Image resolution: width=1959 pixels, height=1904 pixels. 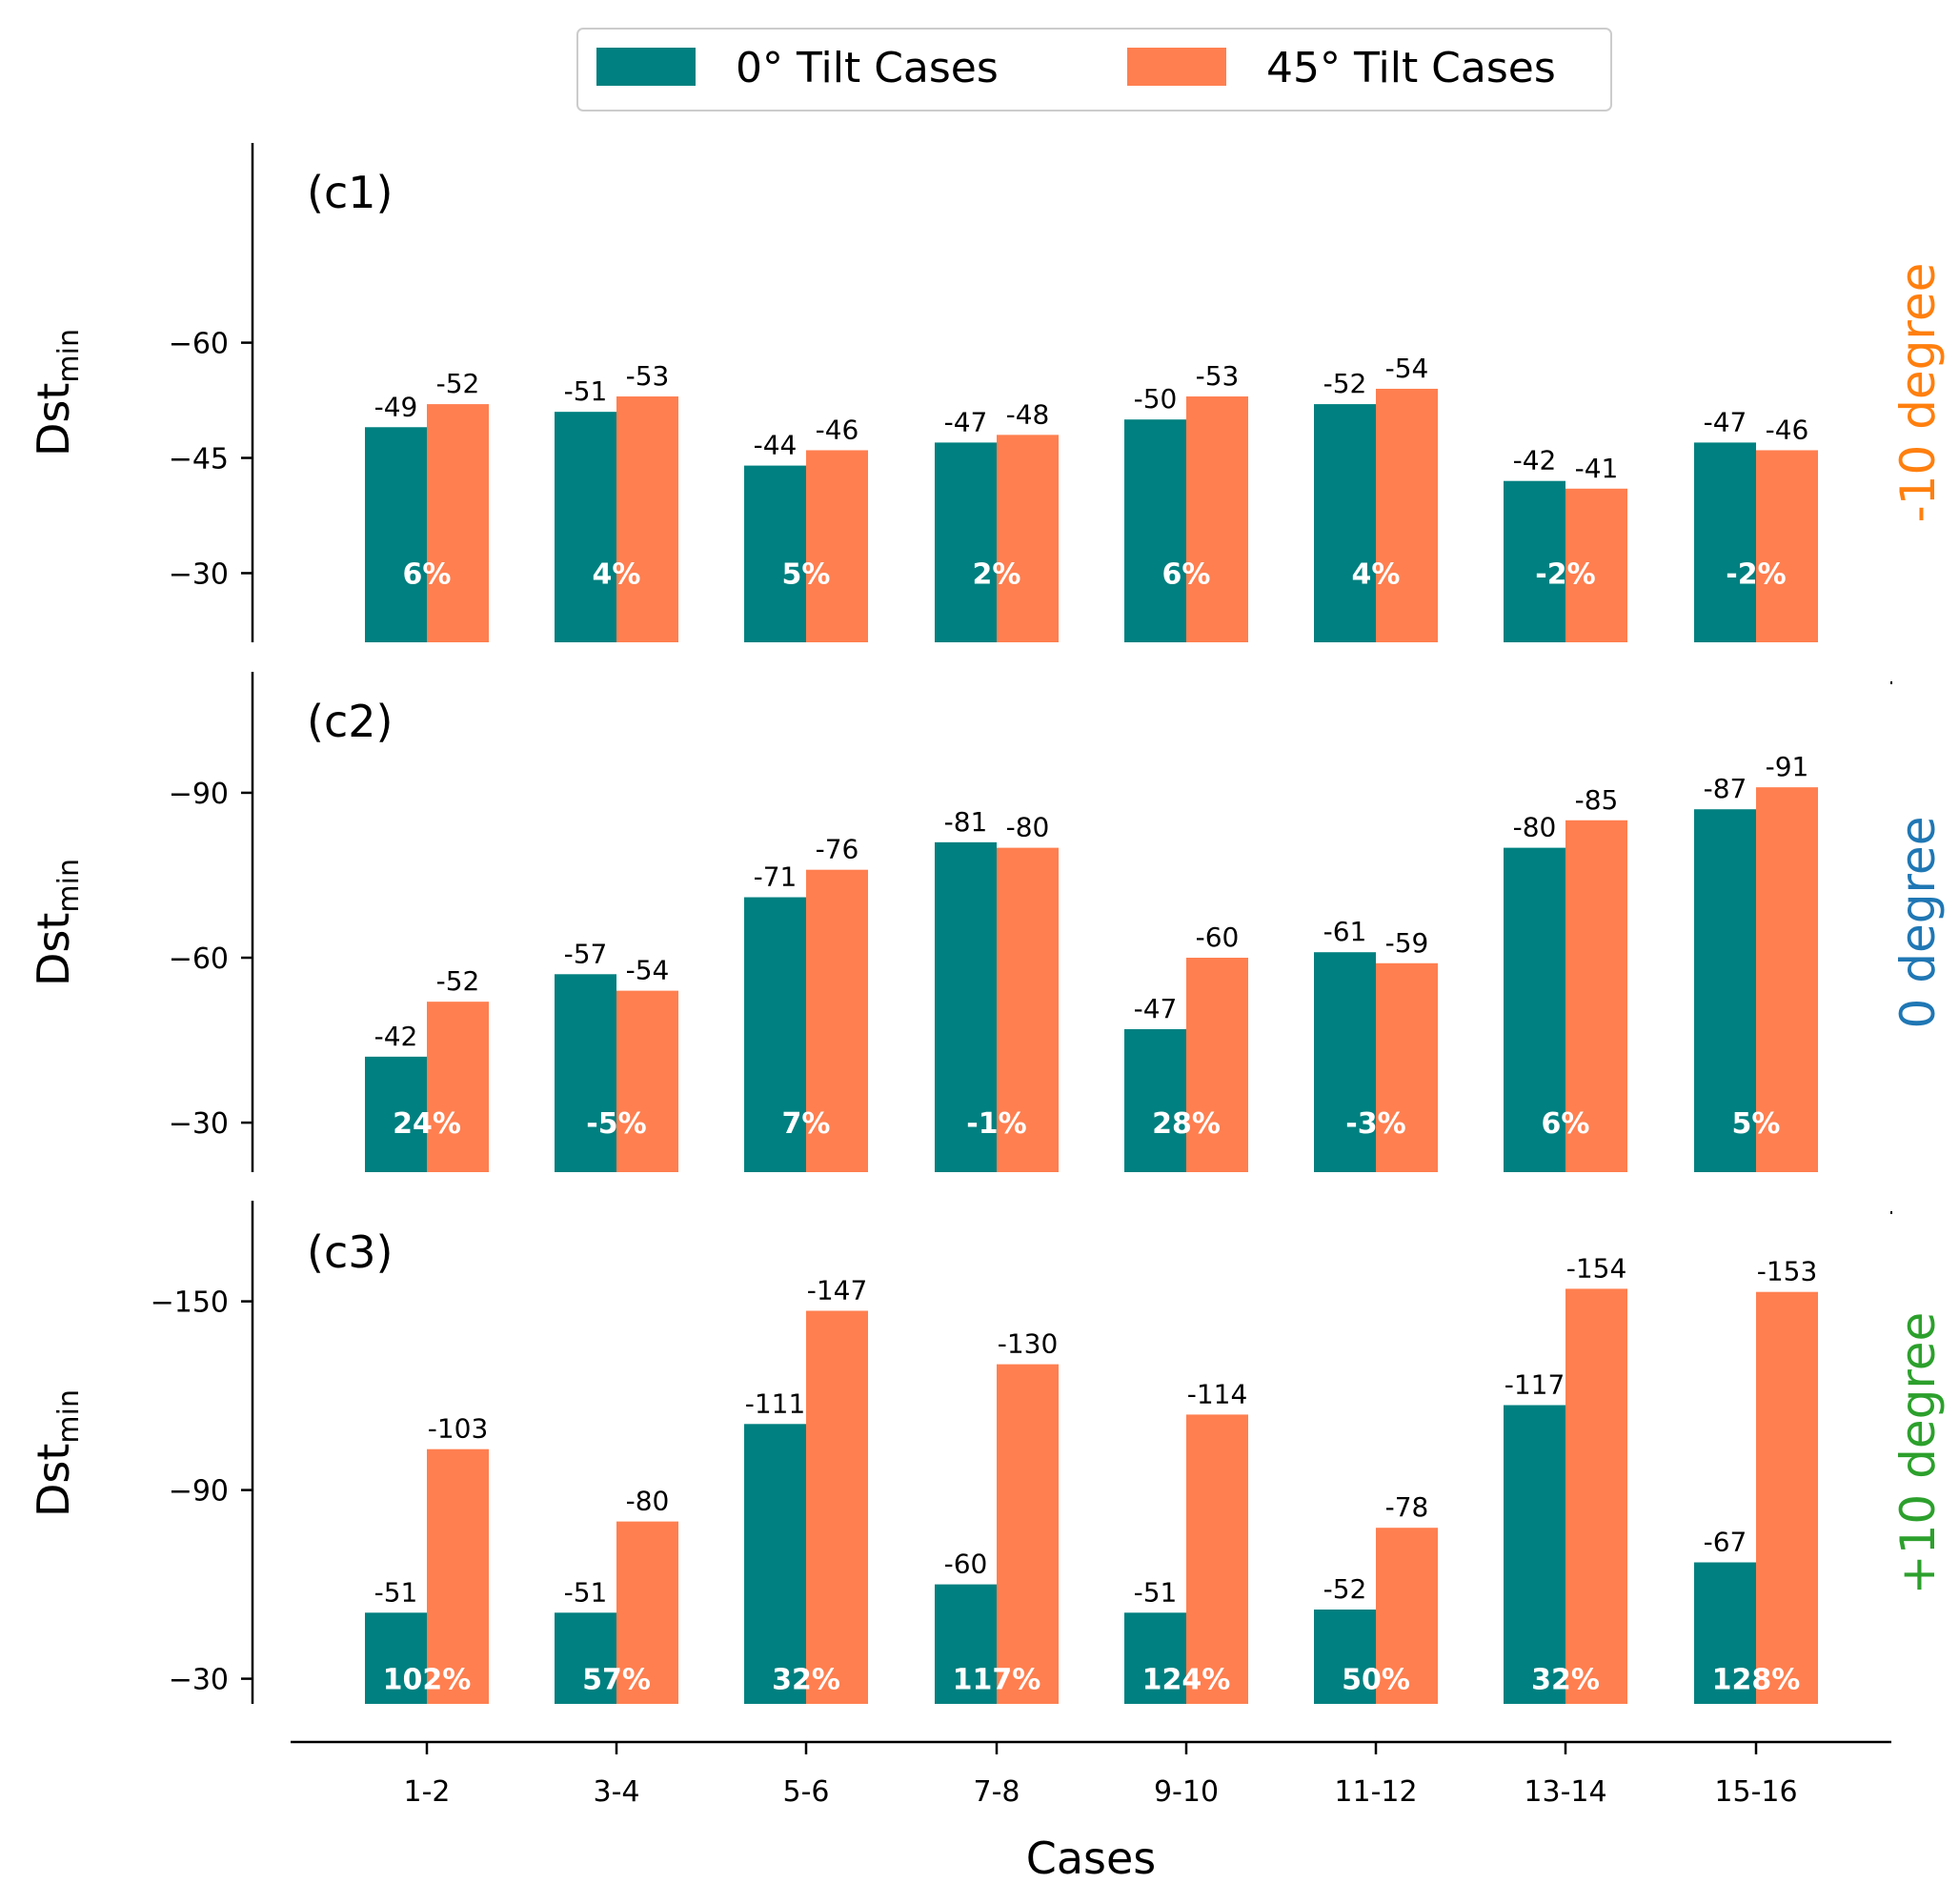 What do you see at coordinates (57, 392) in the screenshot?
I see `panel-c1-y-axis-label: Dstmin` at bounding box center [57, 392].